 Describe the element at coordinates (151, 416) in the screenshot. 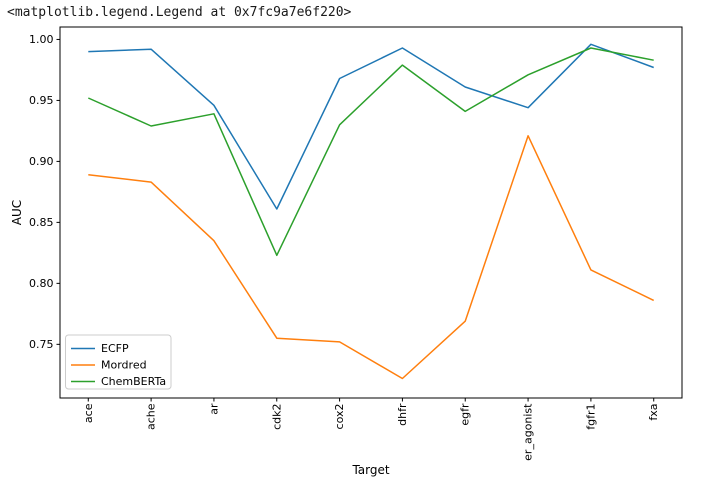

I see `x-tick-label: ache` at that location.